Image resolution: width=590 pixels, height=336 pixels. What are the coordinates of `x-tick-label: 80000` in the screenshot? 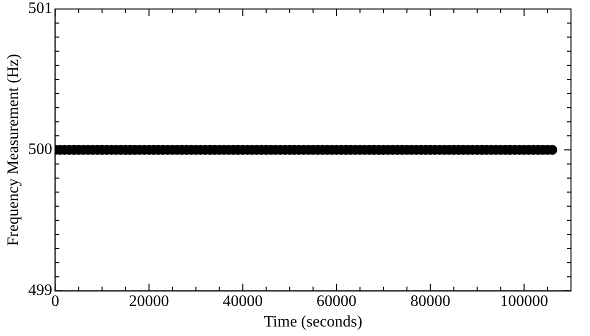 It's located at (430, 301).